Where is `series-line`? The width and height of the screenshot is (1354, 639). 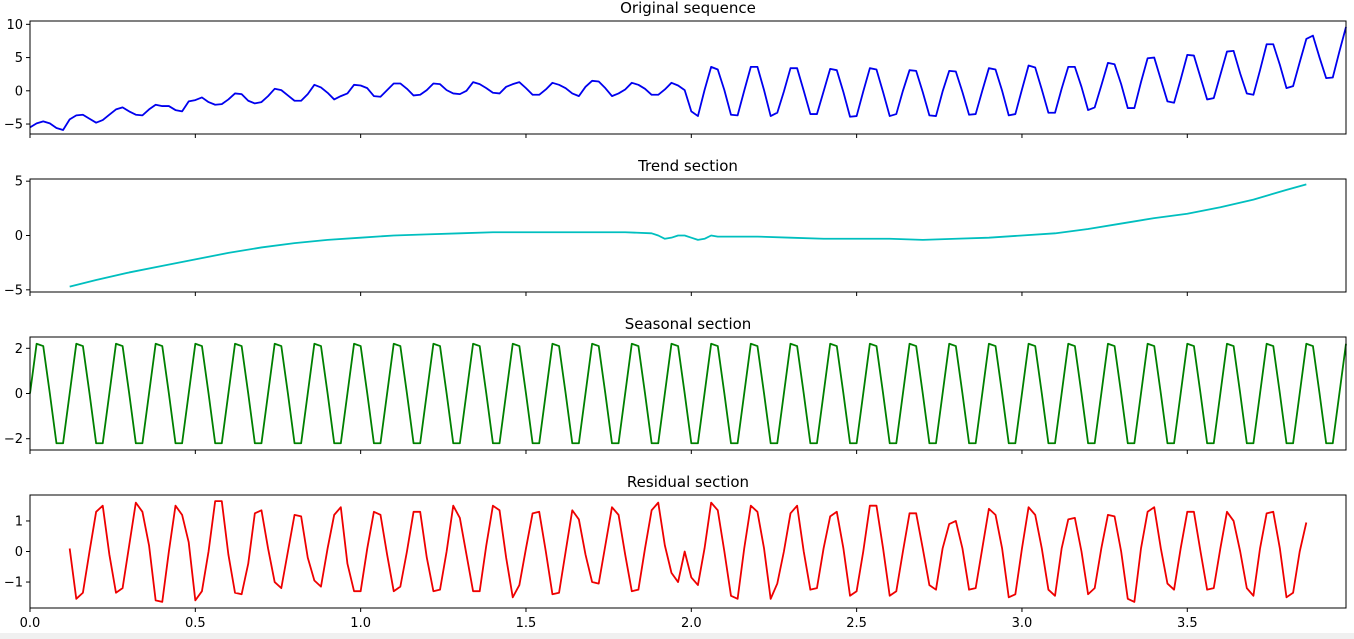 series-line is located at coordinates (688, 551).